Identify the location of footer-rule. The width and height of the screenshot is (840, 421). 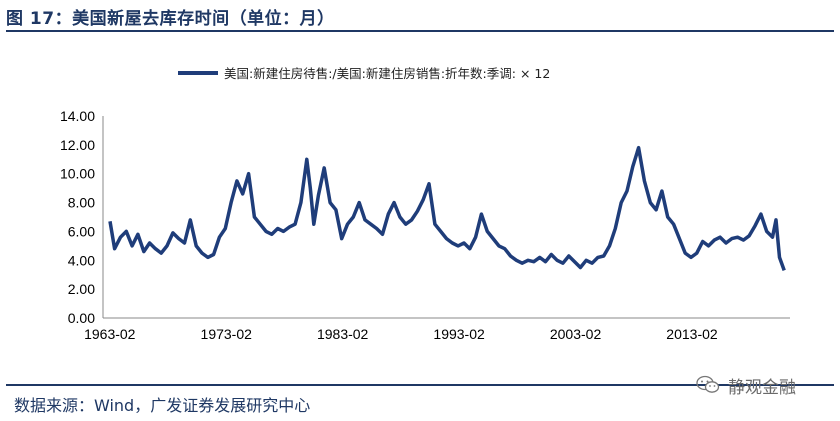
(420, 385).